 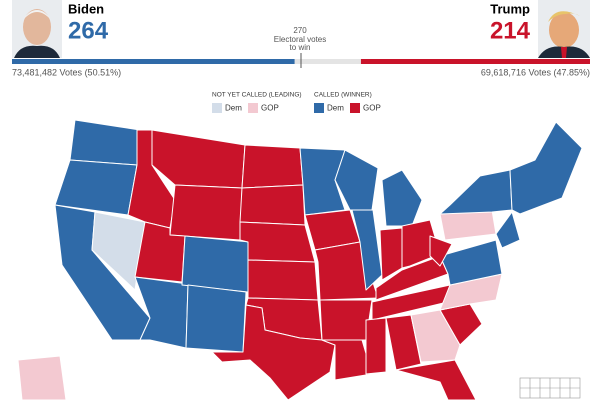 I want to click on electoral-bar, so click(x=301, y=60).